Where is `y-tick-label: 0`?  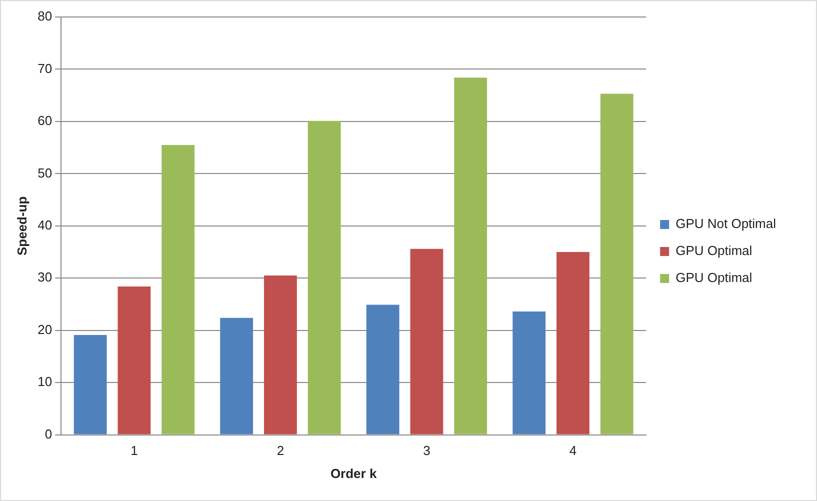 y-tick-label: 0 is located at coordinates (48, 434).